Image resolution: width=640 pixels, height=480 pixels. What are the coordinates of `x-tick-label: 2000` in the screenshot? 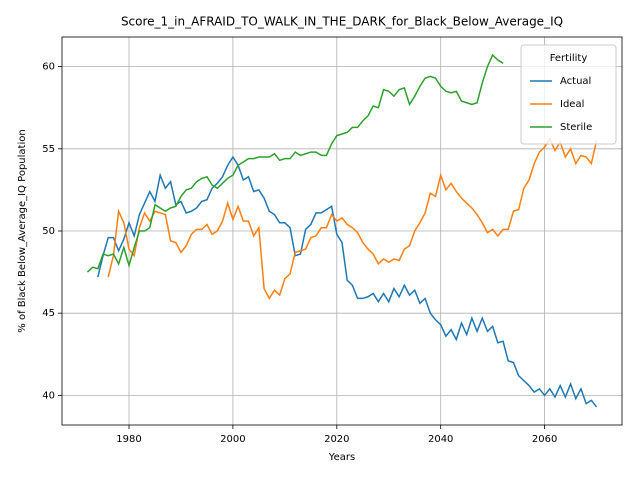 It's located at (232, 439).